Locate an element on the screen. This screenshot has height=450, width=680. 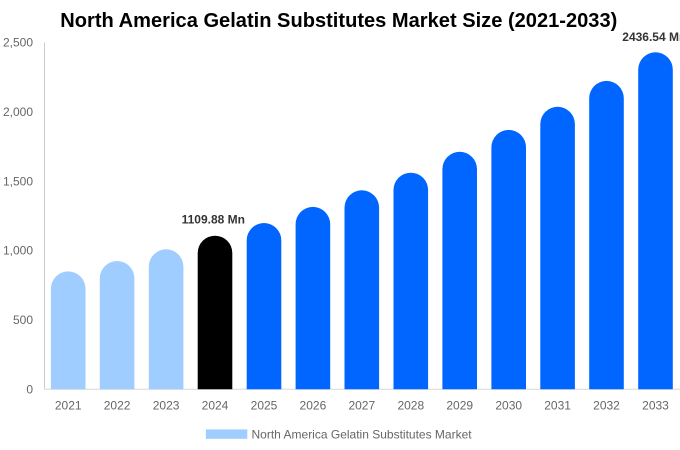
svg-text: 2031 is located at coordinates (557, 406).